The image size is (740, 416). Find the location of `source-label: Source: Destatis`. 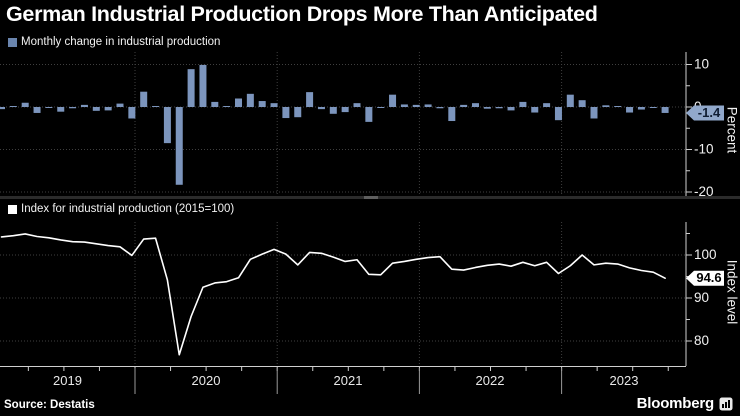

source-label: Source: Destatis is located at coordinates (49, 405).